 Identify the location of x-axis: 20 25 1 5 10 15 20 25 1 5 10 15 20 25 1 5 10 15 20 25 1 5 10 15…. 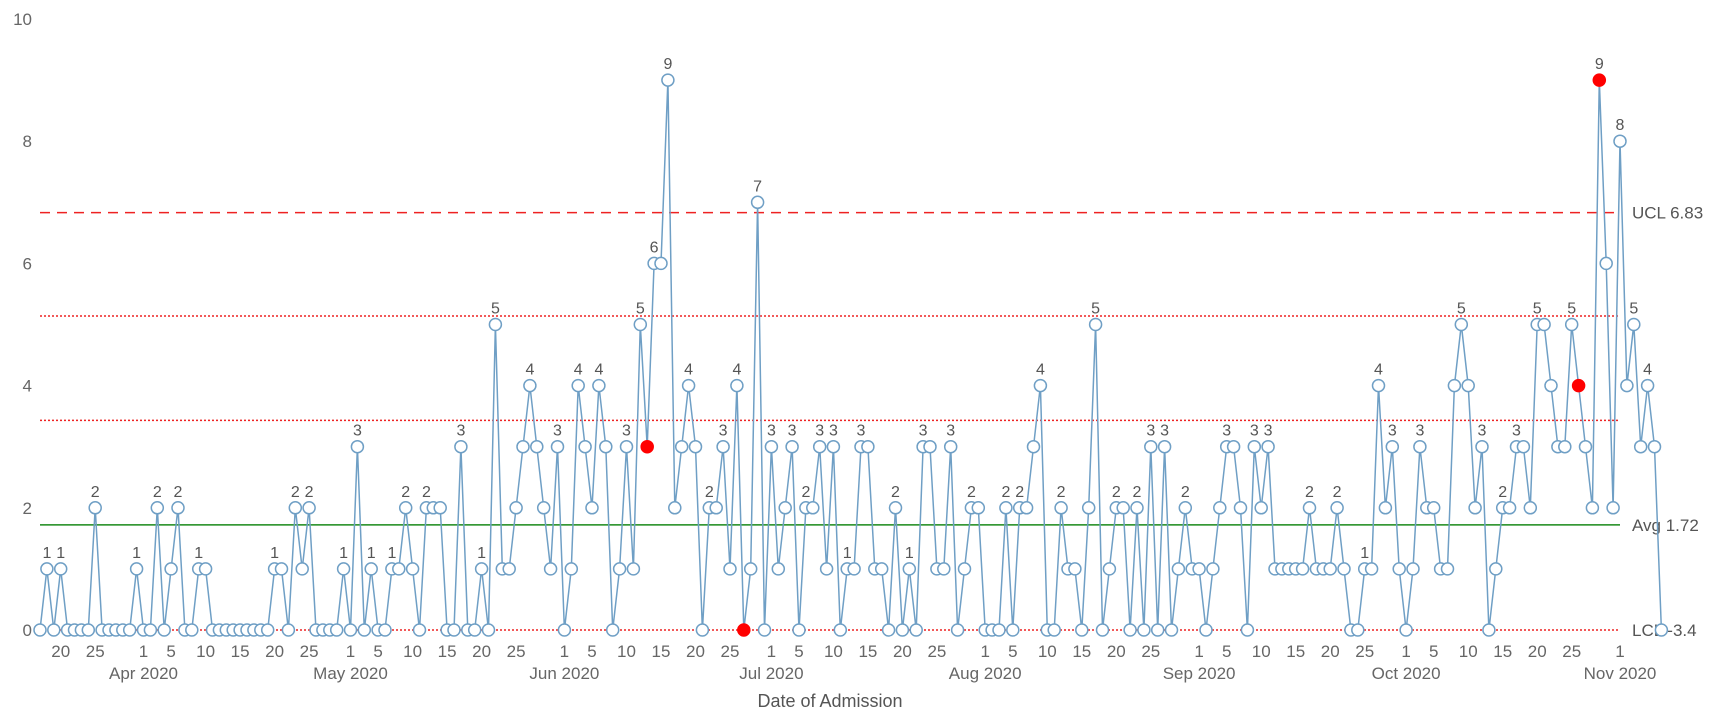
(853, 662).